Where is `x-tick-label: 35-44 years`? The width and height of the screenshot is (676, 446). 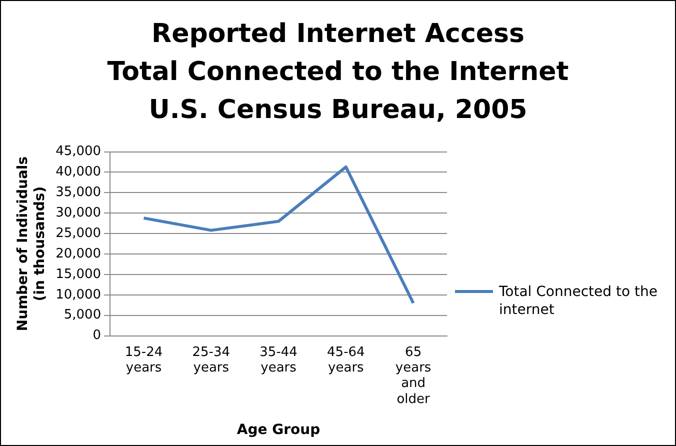 x-tick-label: 35-44 years is located at coordinates (279, 360).